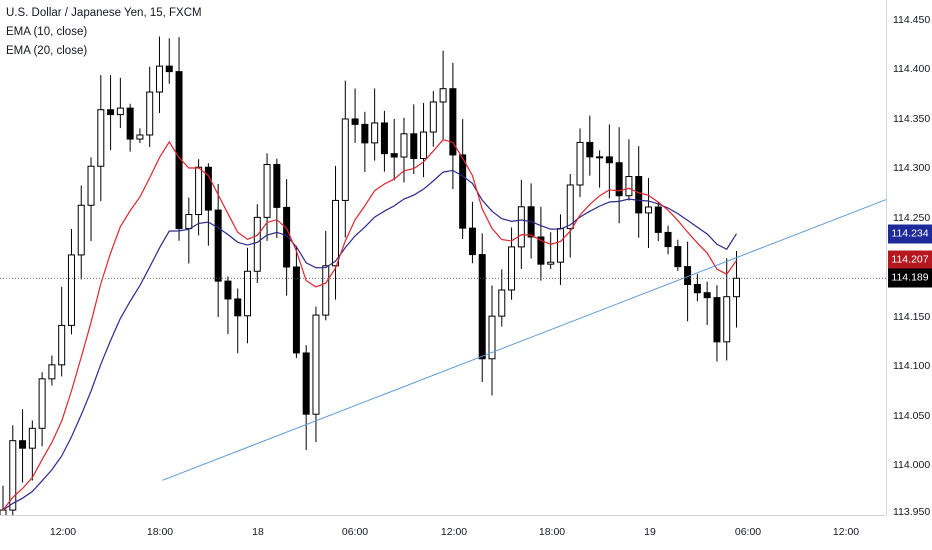  I want to click on price-tick-label: 114.300, so click(912, 168).